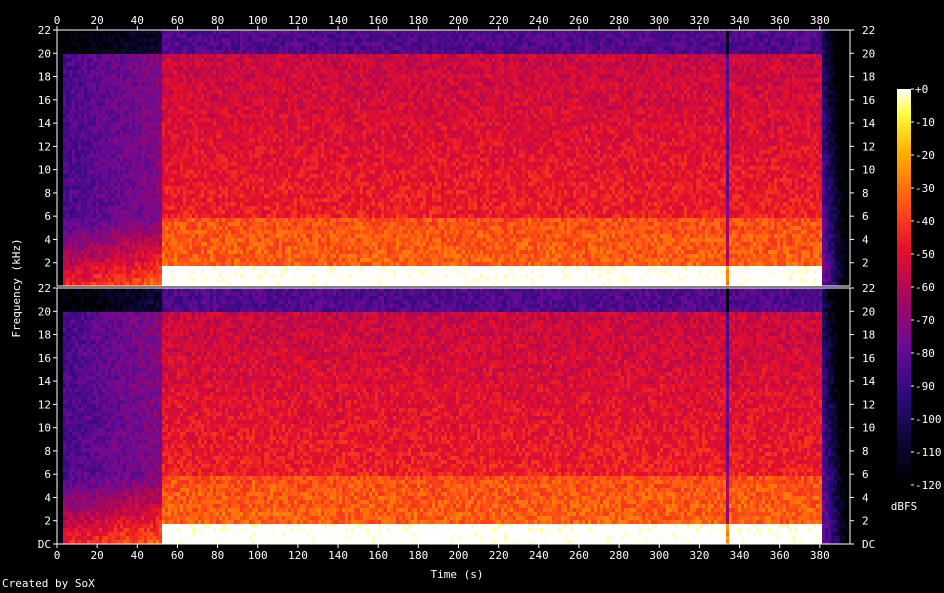 The image size is (944, 593). What do you see at coordinates (659, 20) in the screenshot?
I see `x-tick-label-top: 300` at bounding box center [659, 20].